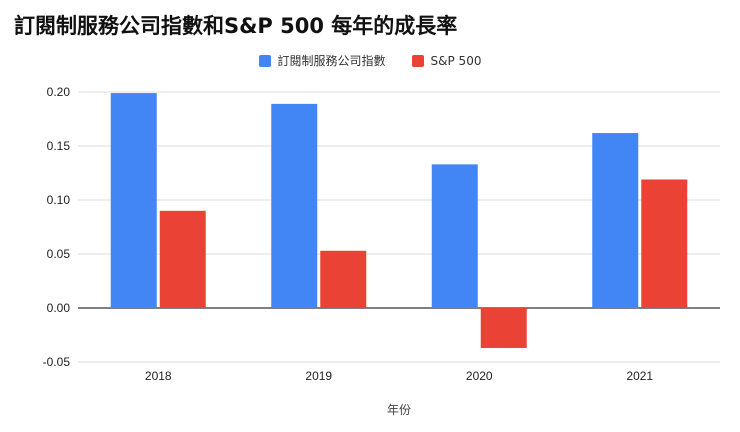 The width and height of the screenshot is (740, 432). What do you see at coordinates (318, 376) in the screenshot?
I see `x-tick-label: 2019` at bounding box center [318, 376].